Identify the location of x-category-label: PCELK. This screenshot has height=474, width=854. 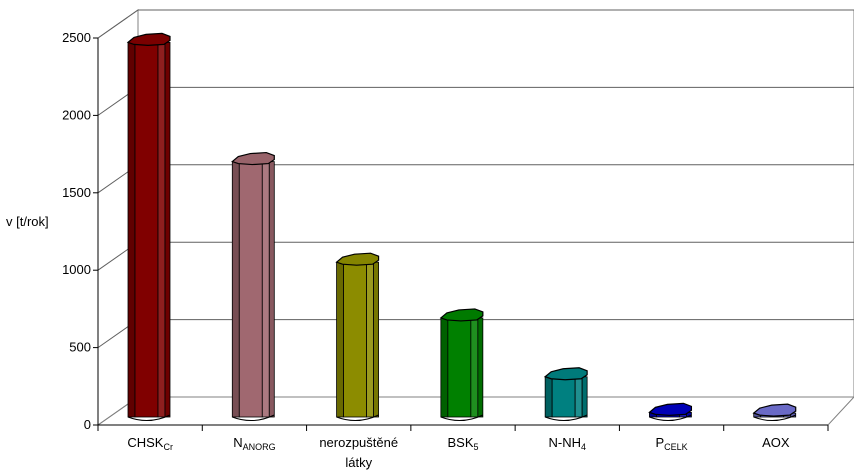
(671, 443).